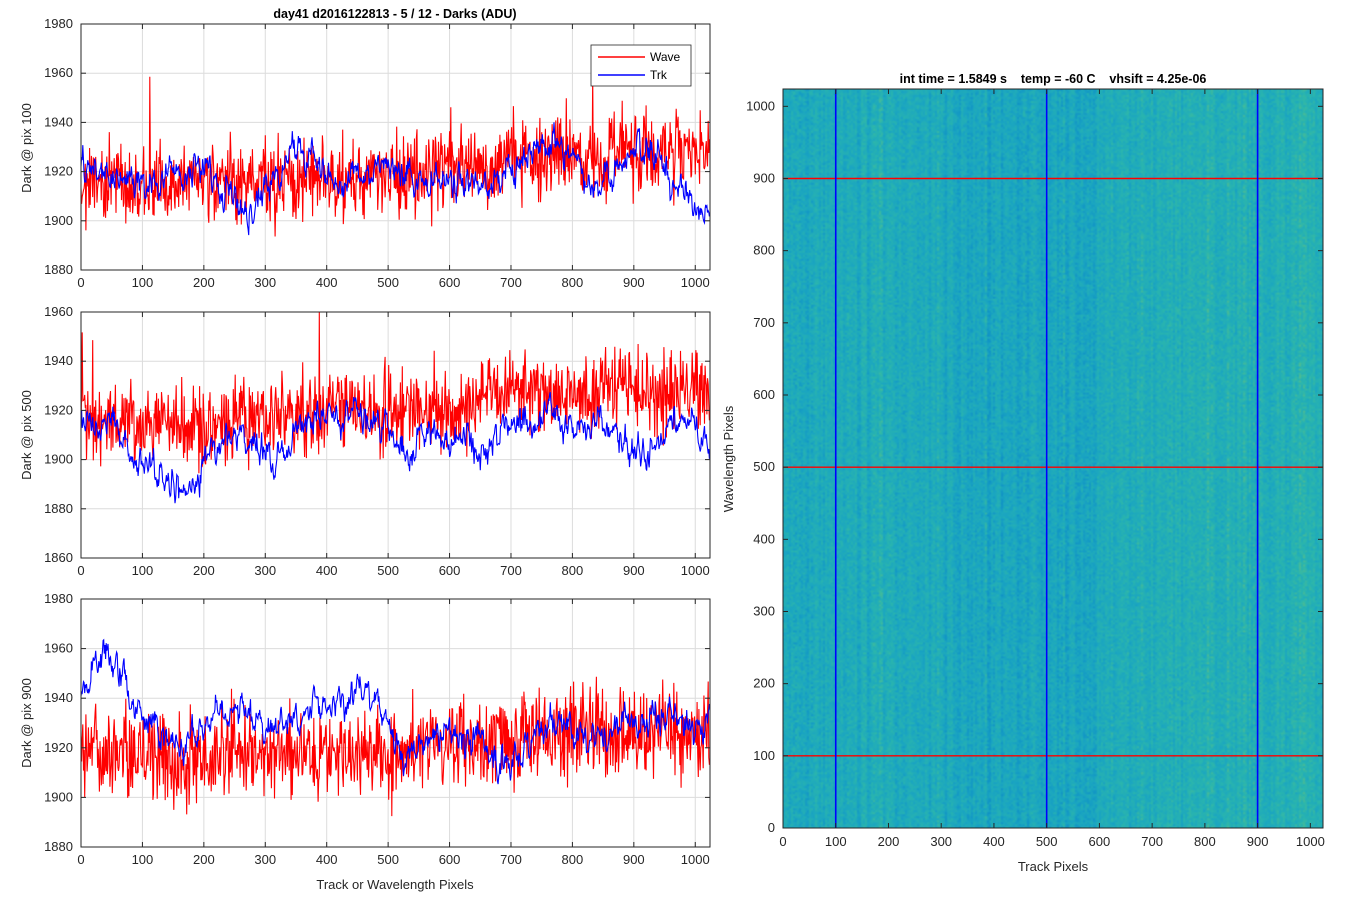 The image size is (1350, 900). What do you see at coordinates (764, 322) in the screenshot?
I see `y-tick-label: 700` at bounding box center [764, 322].